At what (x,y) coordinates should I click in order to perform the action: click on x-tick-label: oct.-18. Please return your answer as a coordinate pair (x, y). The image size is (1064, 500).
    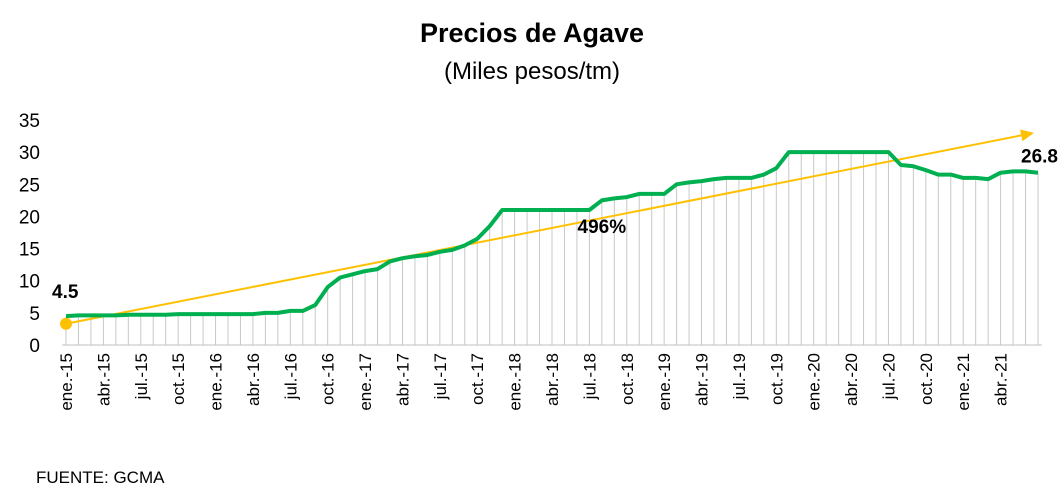
    Looking at the image, I should click on (627, 379).